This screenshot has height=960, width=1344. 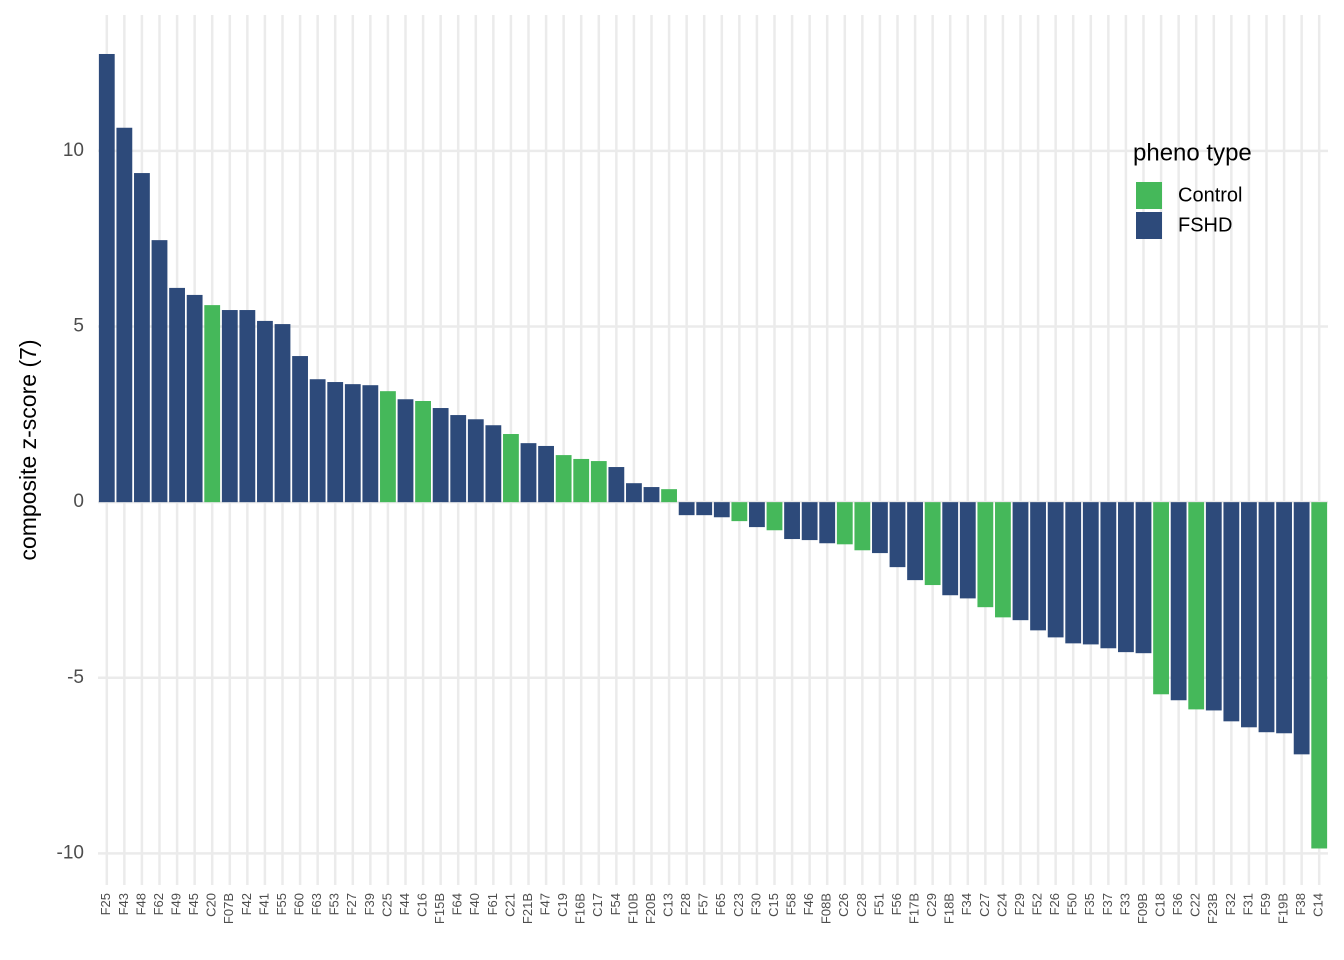 I want to click on x-tick-label: F48, so click(x=140, y=904).